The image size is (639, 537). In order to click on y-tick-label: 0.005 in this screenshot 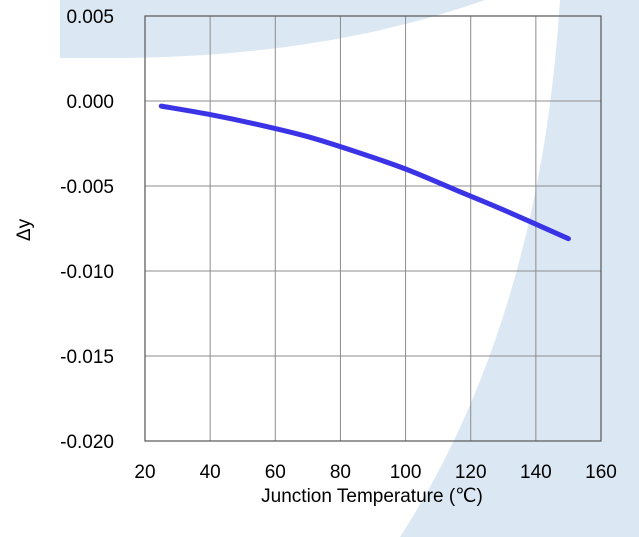, I will do `click(90, 17)`.